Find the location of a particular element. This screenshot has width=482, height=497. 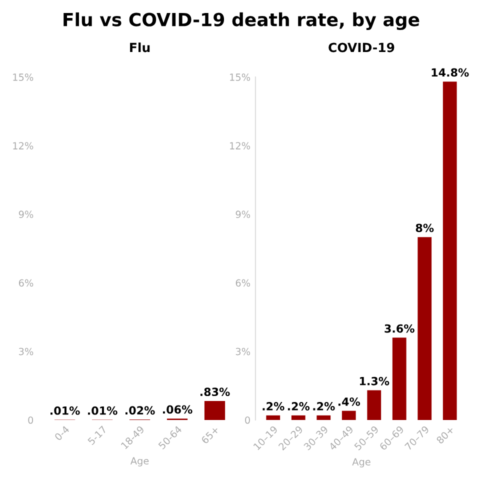

x-tick-label: 80+ is located at coordinates (445, 435).